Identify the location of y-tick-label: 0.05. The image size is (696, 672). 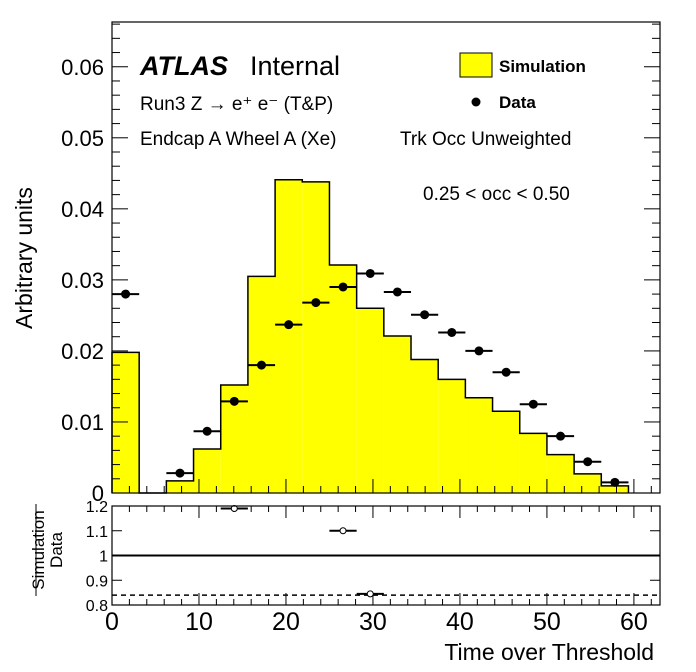
(82, 138).